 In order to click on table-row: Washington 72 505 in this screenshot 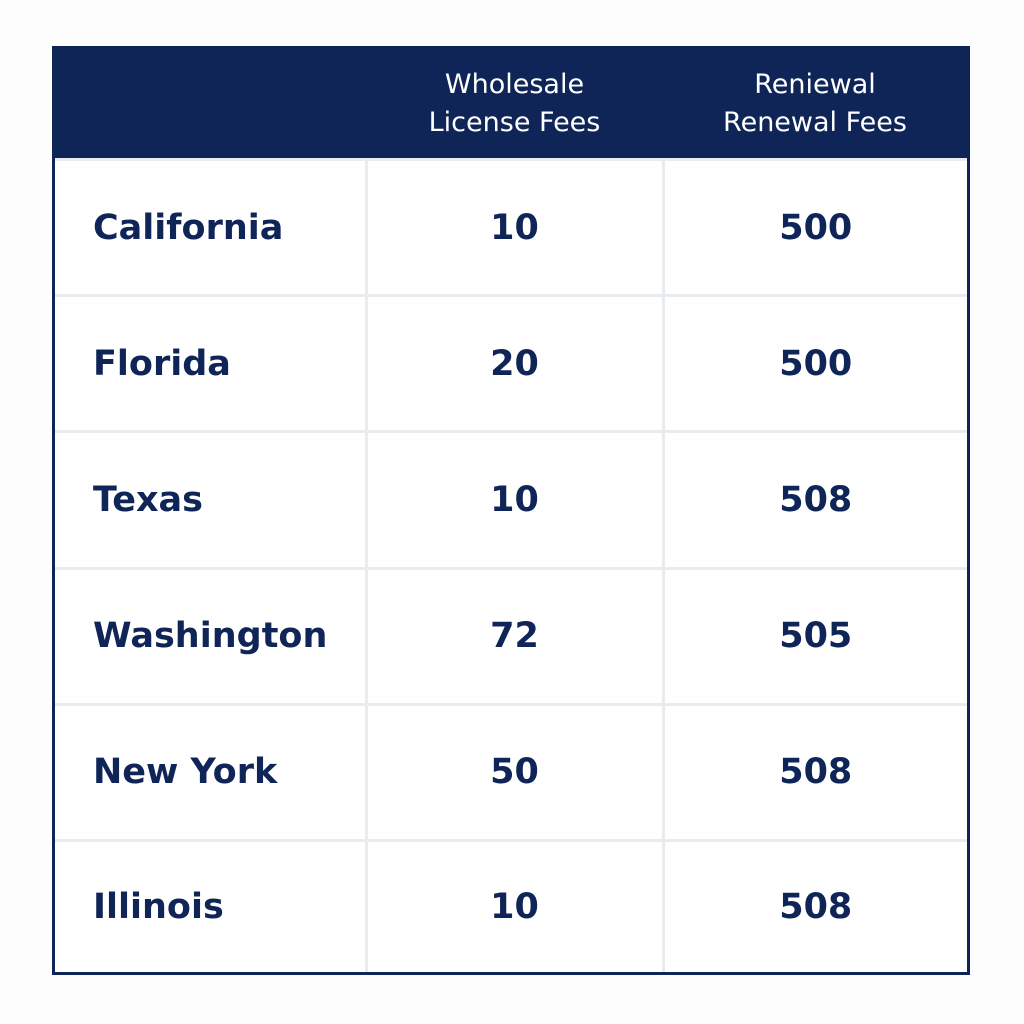, I will do `click(511, 636)`.